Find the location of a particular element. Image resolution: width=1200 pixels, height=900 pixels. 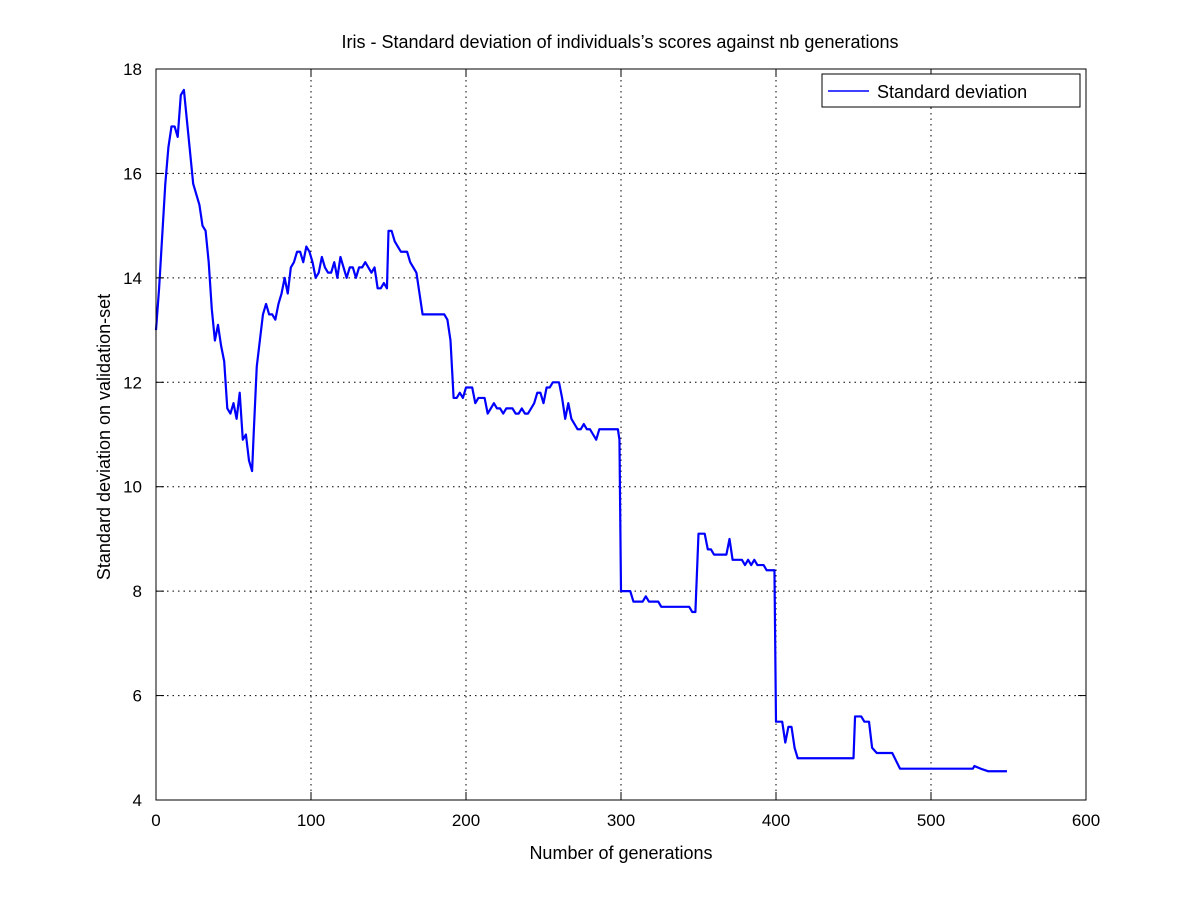

x-tick-label: 200 is located at coordinates (466, 820).